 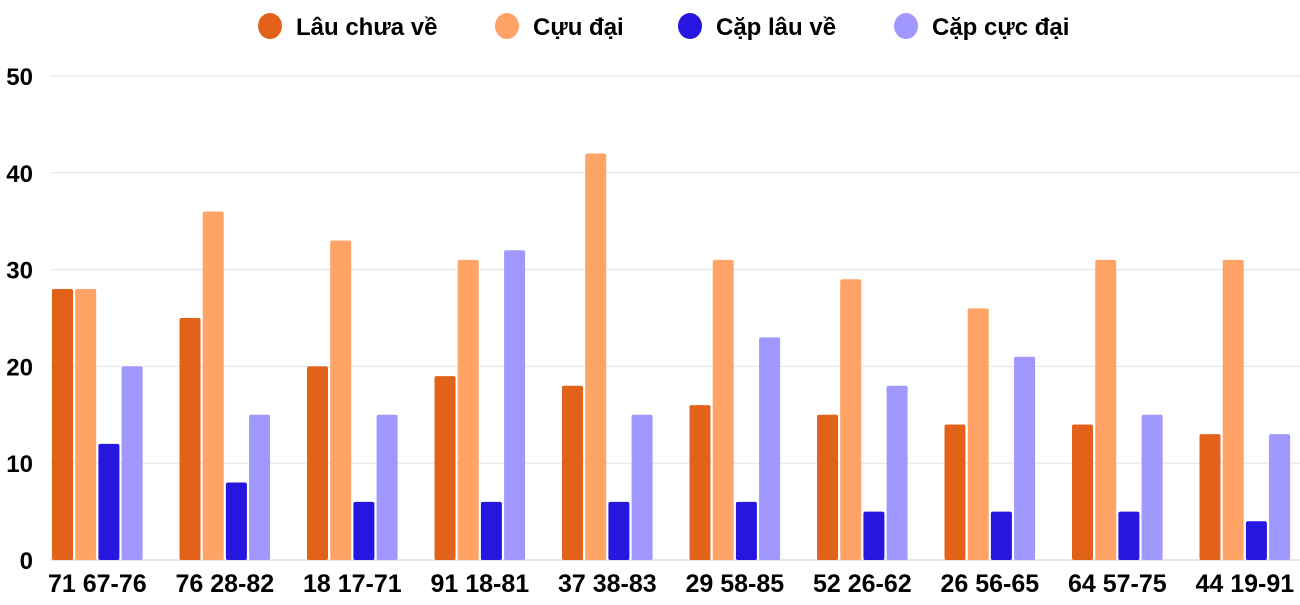 What do you see at coordinates (862, 584) in the screenshot?
I see `x-tick-label: 52 26-62` at bounding box center [862, 584].